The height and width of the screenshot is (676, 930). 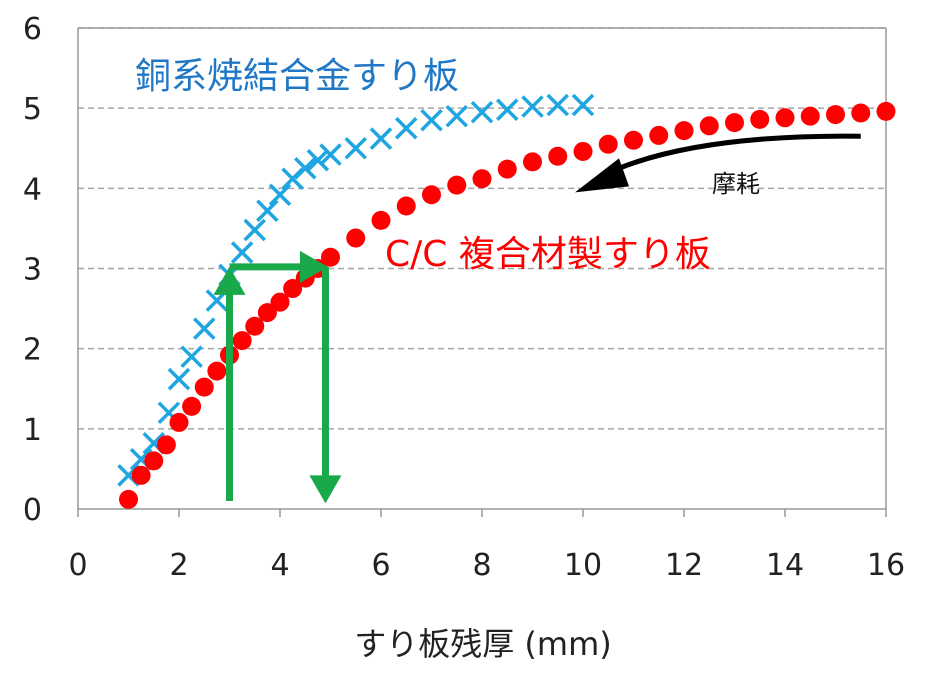 What do you see at coordinates (229, 383) in the screenshot?
I see `green-arrow-up` at bounding box center [229, 383].